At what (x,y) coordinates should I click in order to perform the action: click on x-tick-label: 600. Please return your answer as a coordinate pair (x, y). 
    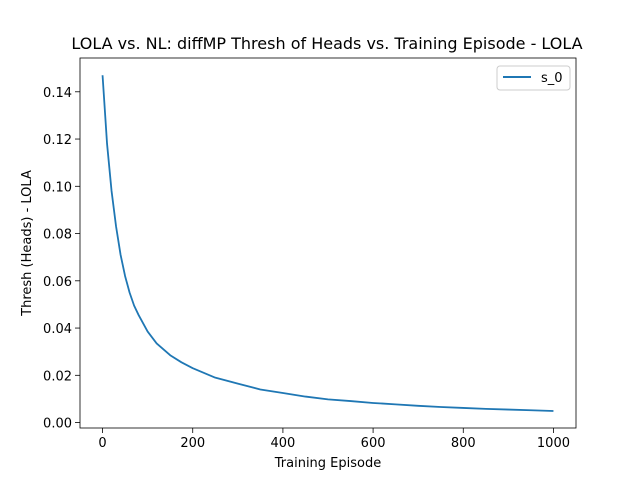
    Looking at the image, I should click on (373, 443).